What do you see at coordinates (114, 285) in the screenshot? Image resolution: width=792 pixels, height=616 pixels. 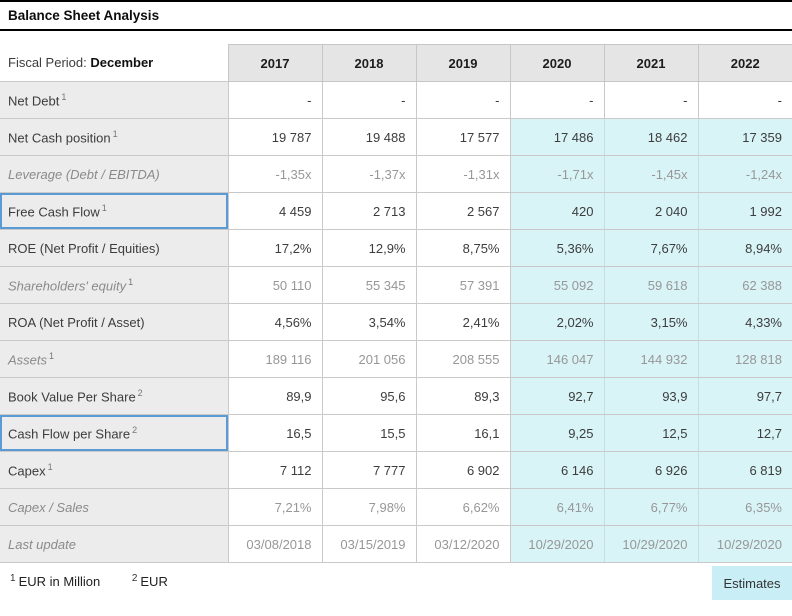 I see `row-label-shareholders-equity: Shareholders' equity 1` at bounding box center [114, 285].